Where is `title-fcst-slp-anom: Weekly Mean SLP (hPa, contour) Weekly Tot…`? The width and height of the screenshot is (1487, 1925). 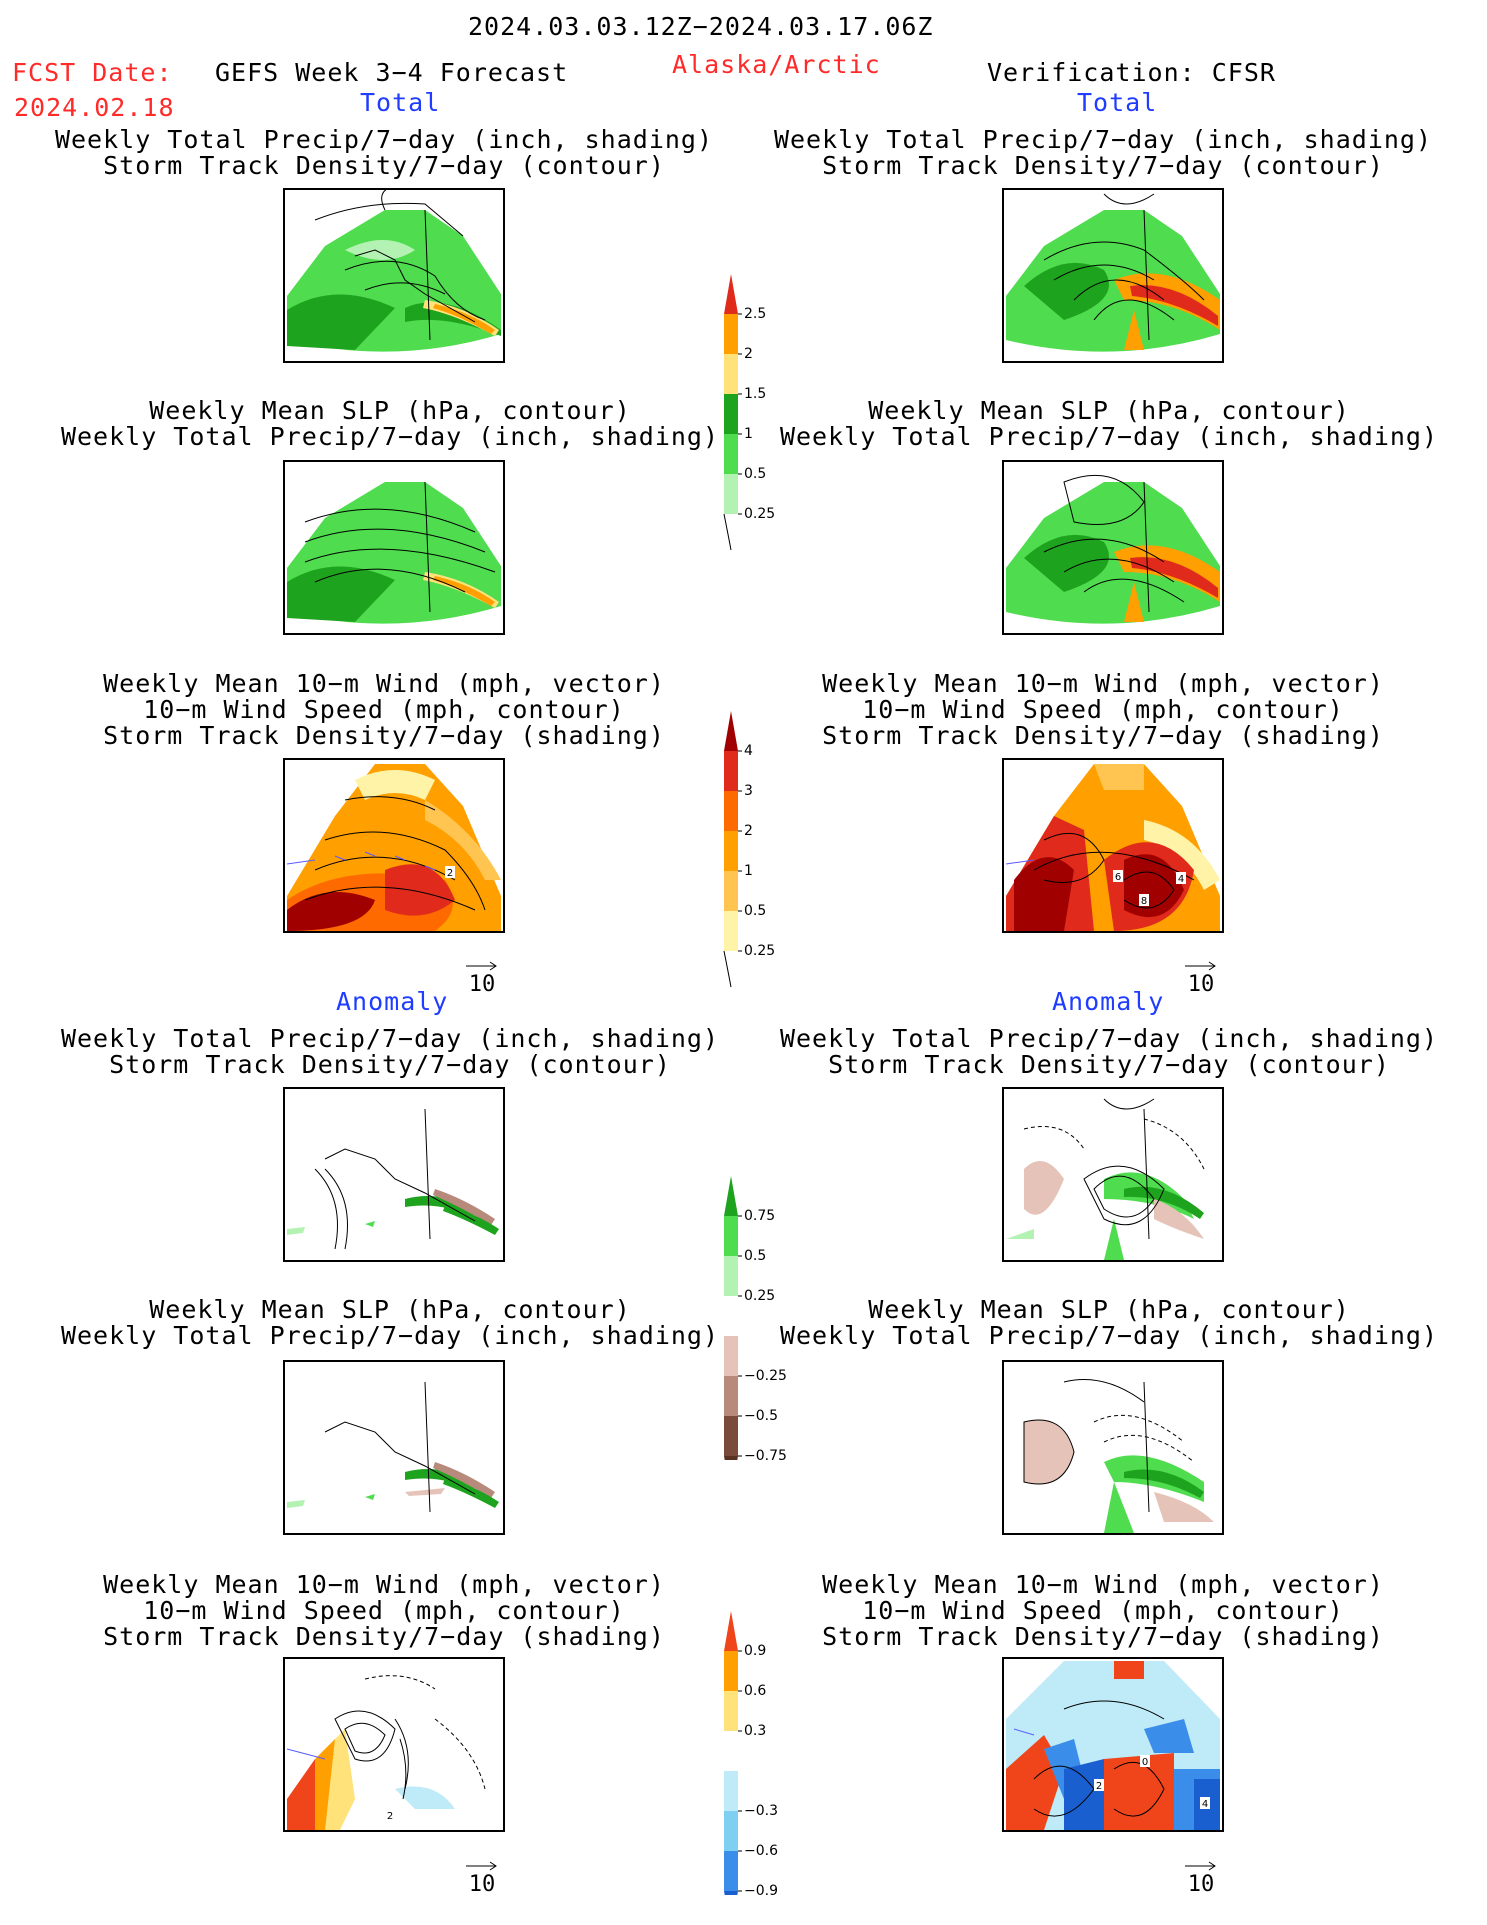 title-fcst-slp-anom: Weekly Mean SLP (hPa, contour) Weekly Tot… is located at coordinates (390, 1323).